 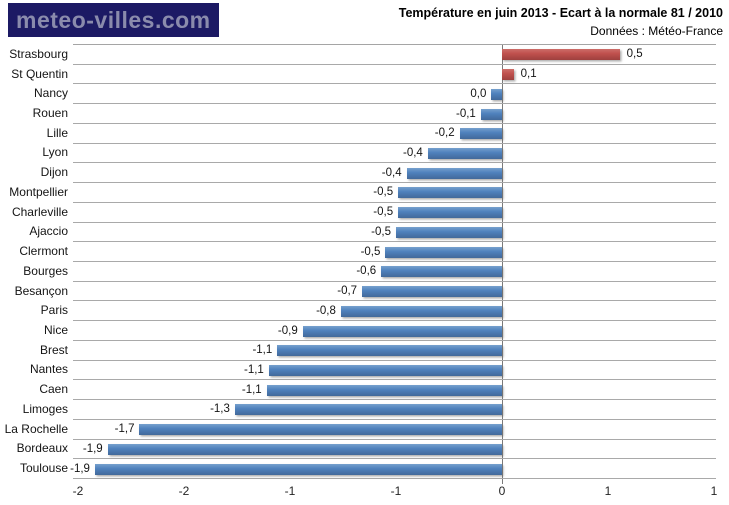 What do you see at coordinates (39, 211) in the screenshot?
I see `category-label: Charleville` at bounding box center [39, 211].